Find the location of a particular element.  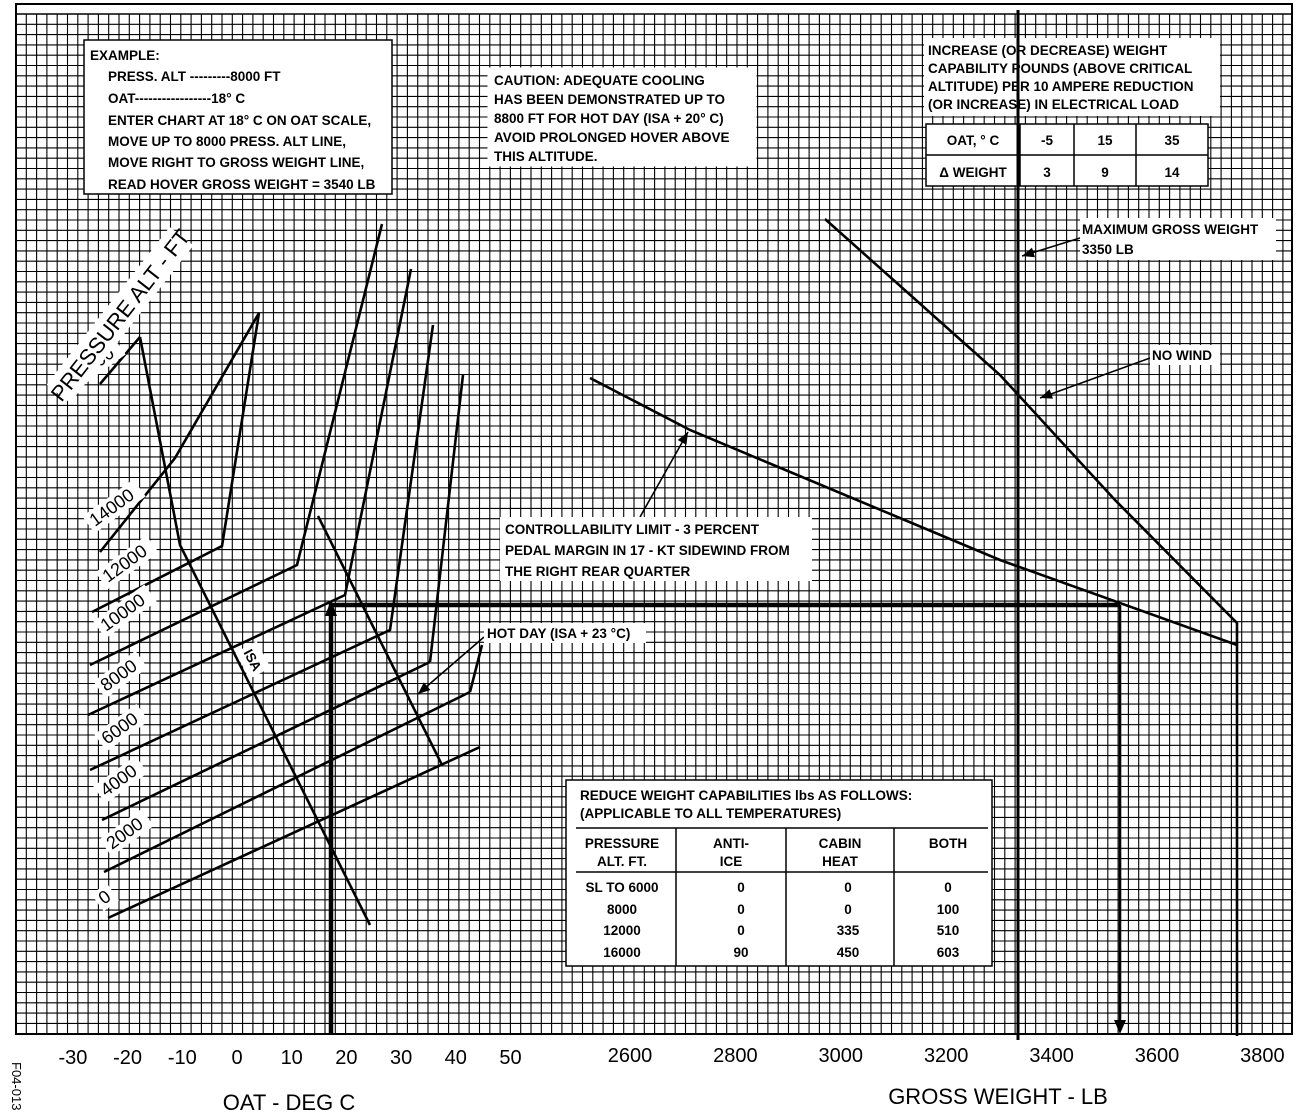

weight-tick-label: 2800 is located at coordinates (735, 1056).